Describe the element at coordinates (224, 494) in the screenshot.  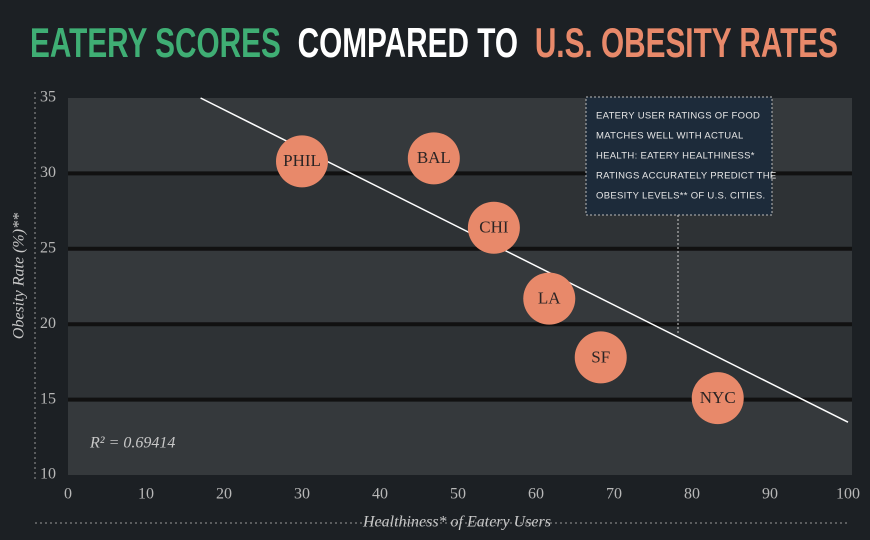
I see `x-tick-label: 20` at that location.